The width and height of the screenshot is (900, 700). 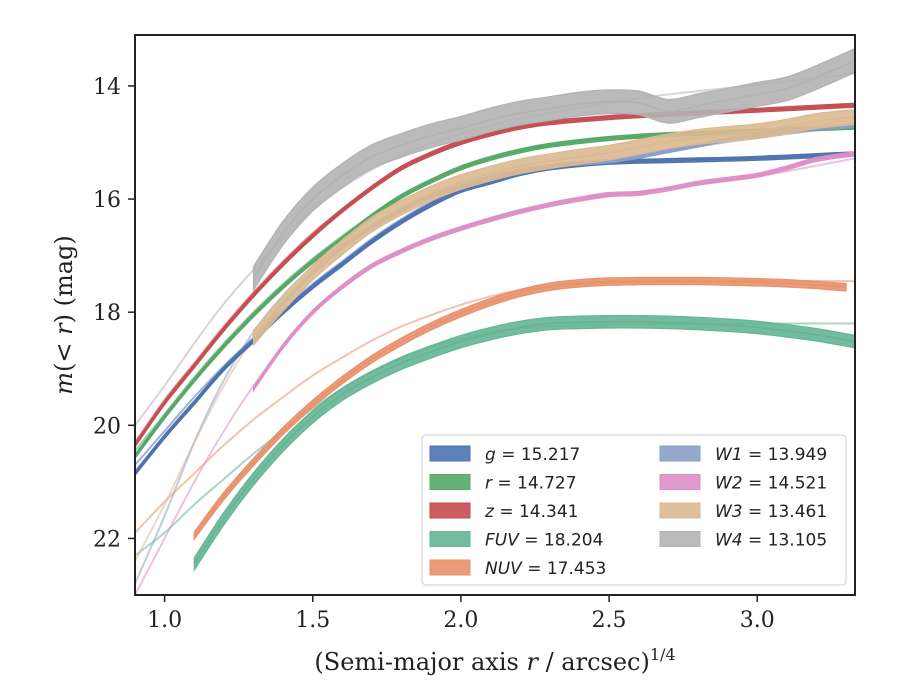 I want to click on y-tick-label: 14, so click(x=107, y=87).